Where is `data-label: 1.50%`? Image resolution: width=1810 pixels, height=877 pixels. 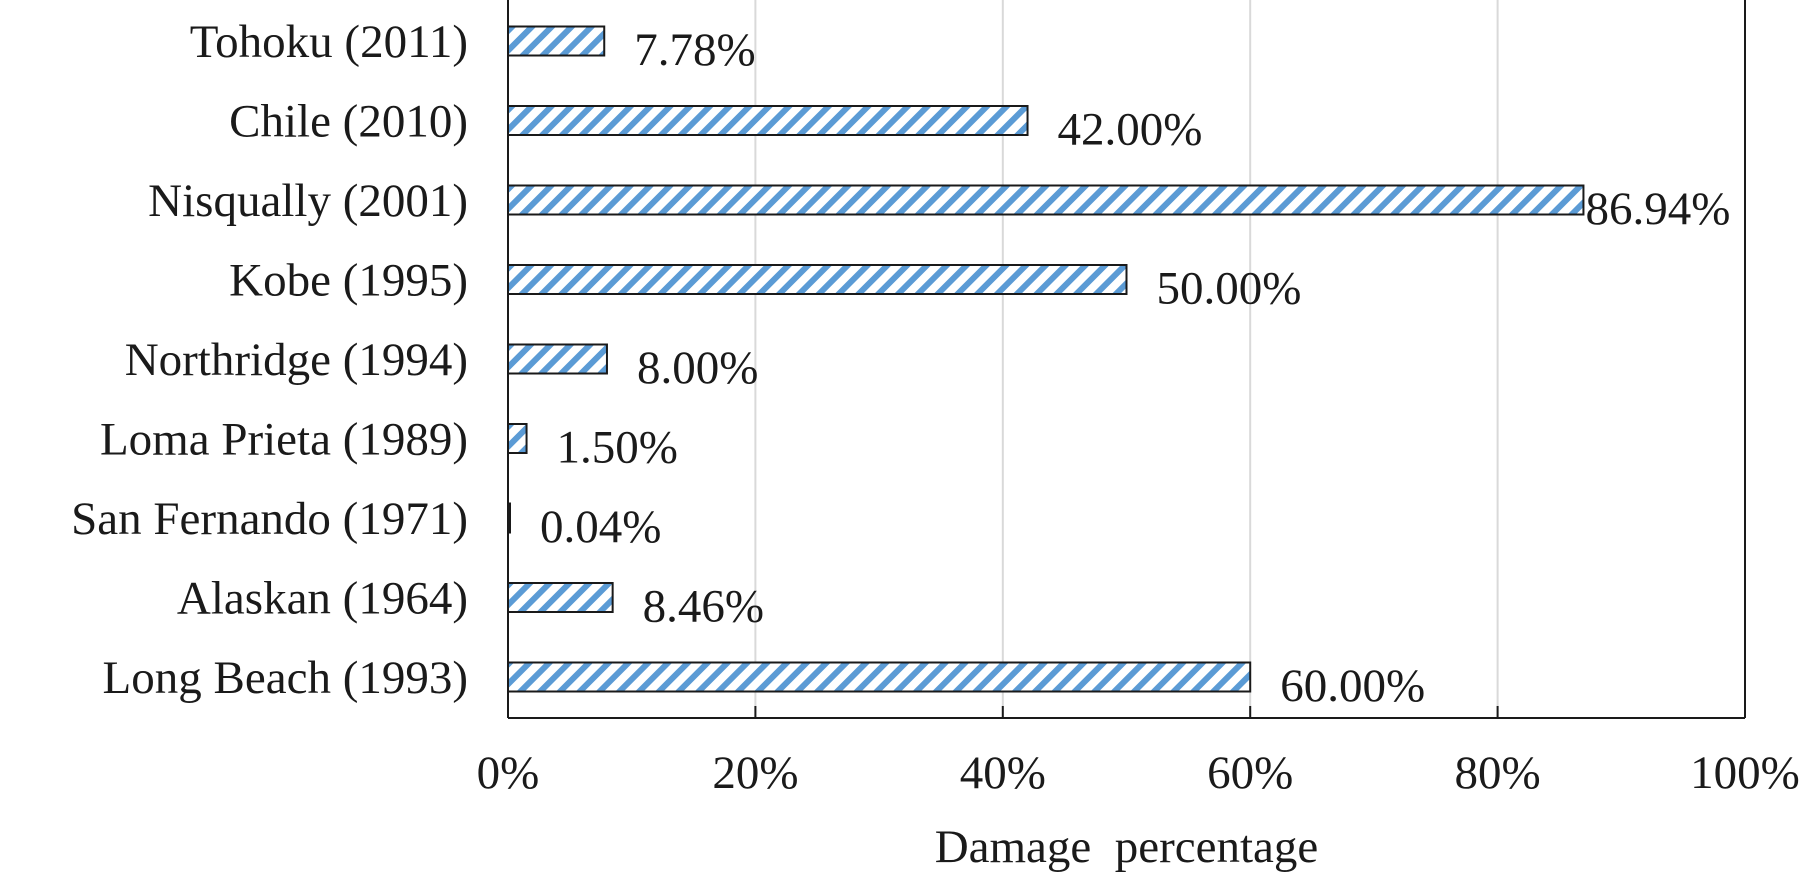
data-label: 1.50% is located at coordinates (617, 448).